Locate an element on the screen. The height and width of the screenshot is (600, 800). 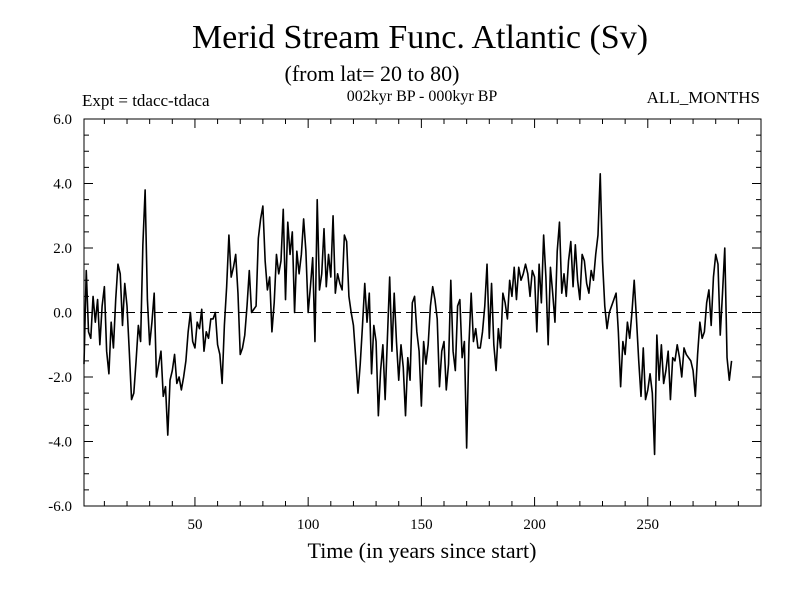
x-axis-label: Time (in years since start) is located at coordinates (422, 550).